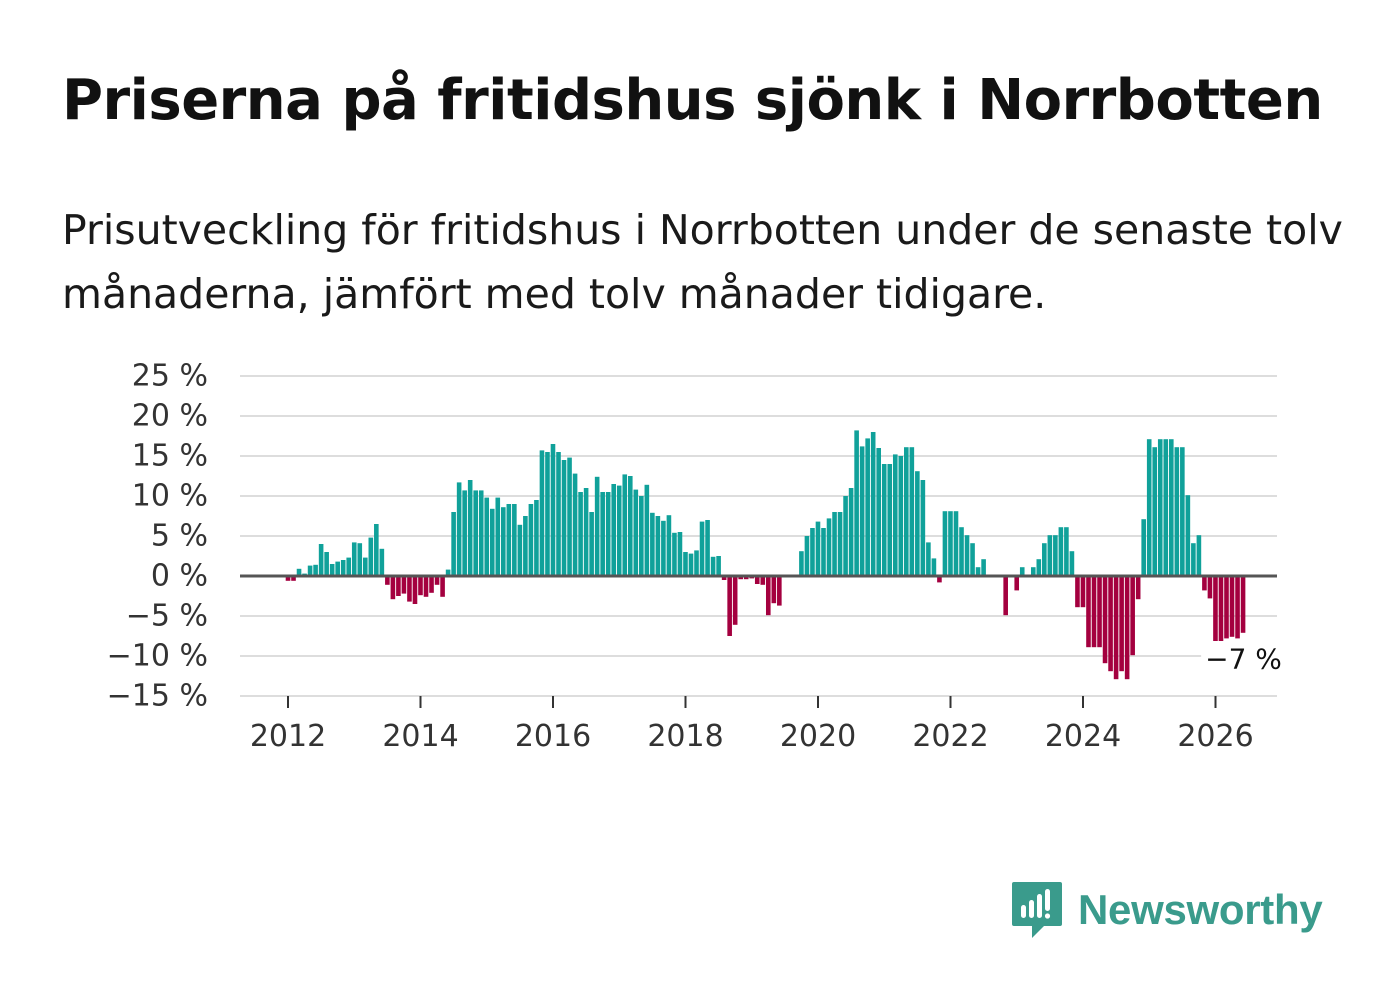  Describe the element at coordinates (1215, 736) in the screenshot. I see `x-tick-label: 2026` at that location.